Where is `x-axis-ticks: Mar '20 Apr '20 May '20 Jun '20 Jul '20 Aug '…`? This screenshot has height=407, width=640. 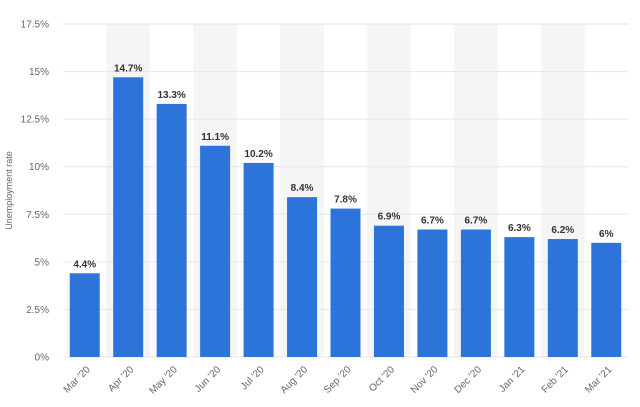
x-axis-ticks: Mar '20 Apr '20 May '20 Jun '20 Jul '20 Aug '… is located at coordinates (338, 380).